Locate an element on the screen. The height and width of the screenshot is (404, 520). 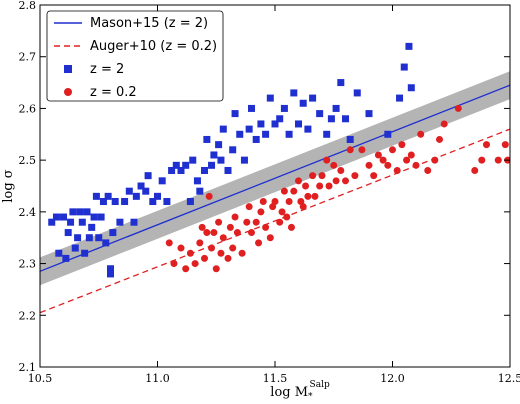
x-tick-label: 12.0 is located at coordinates (392, 378).